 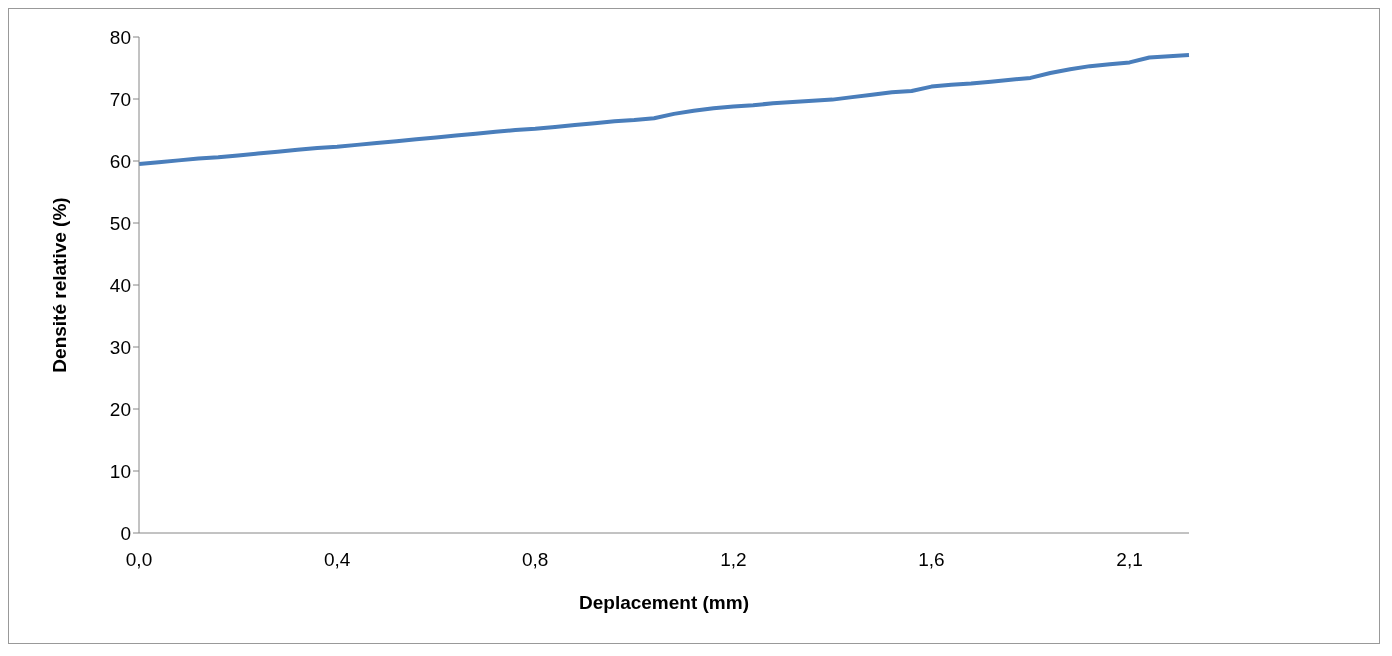 What do you see at coordinates (120, 37) in the screenshot?
I see `y-tick-label: 80` at bounding box center [120, 37].